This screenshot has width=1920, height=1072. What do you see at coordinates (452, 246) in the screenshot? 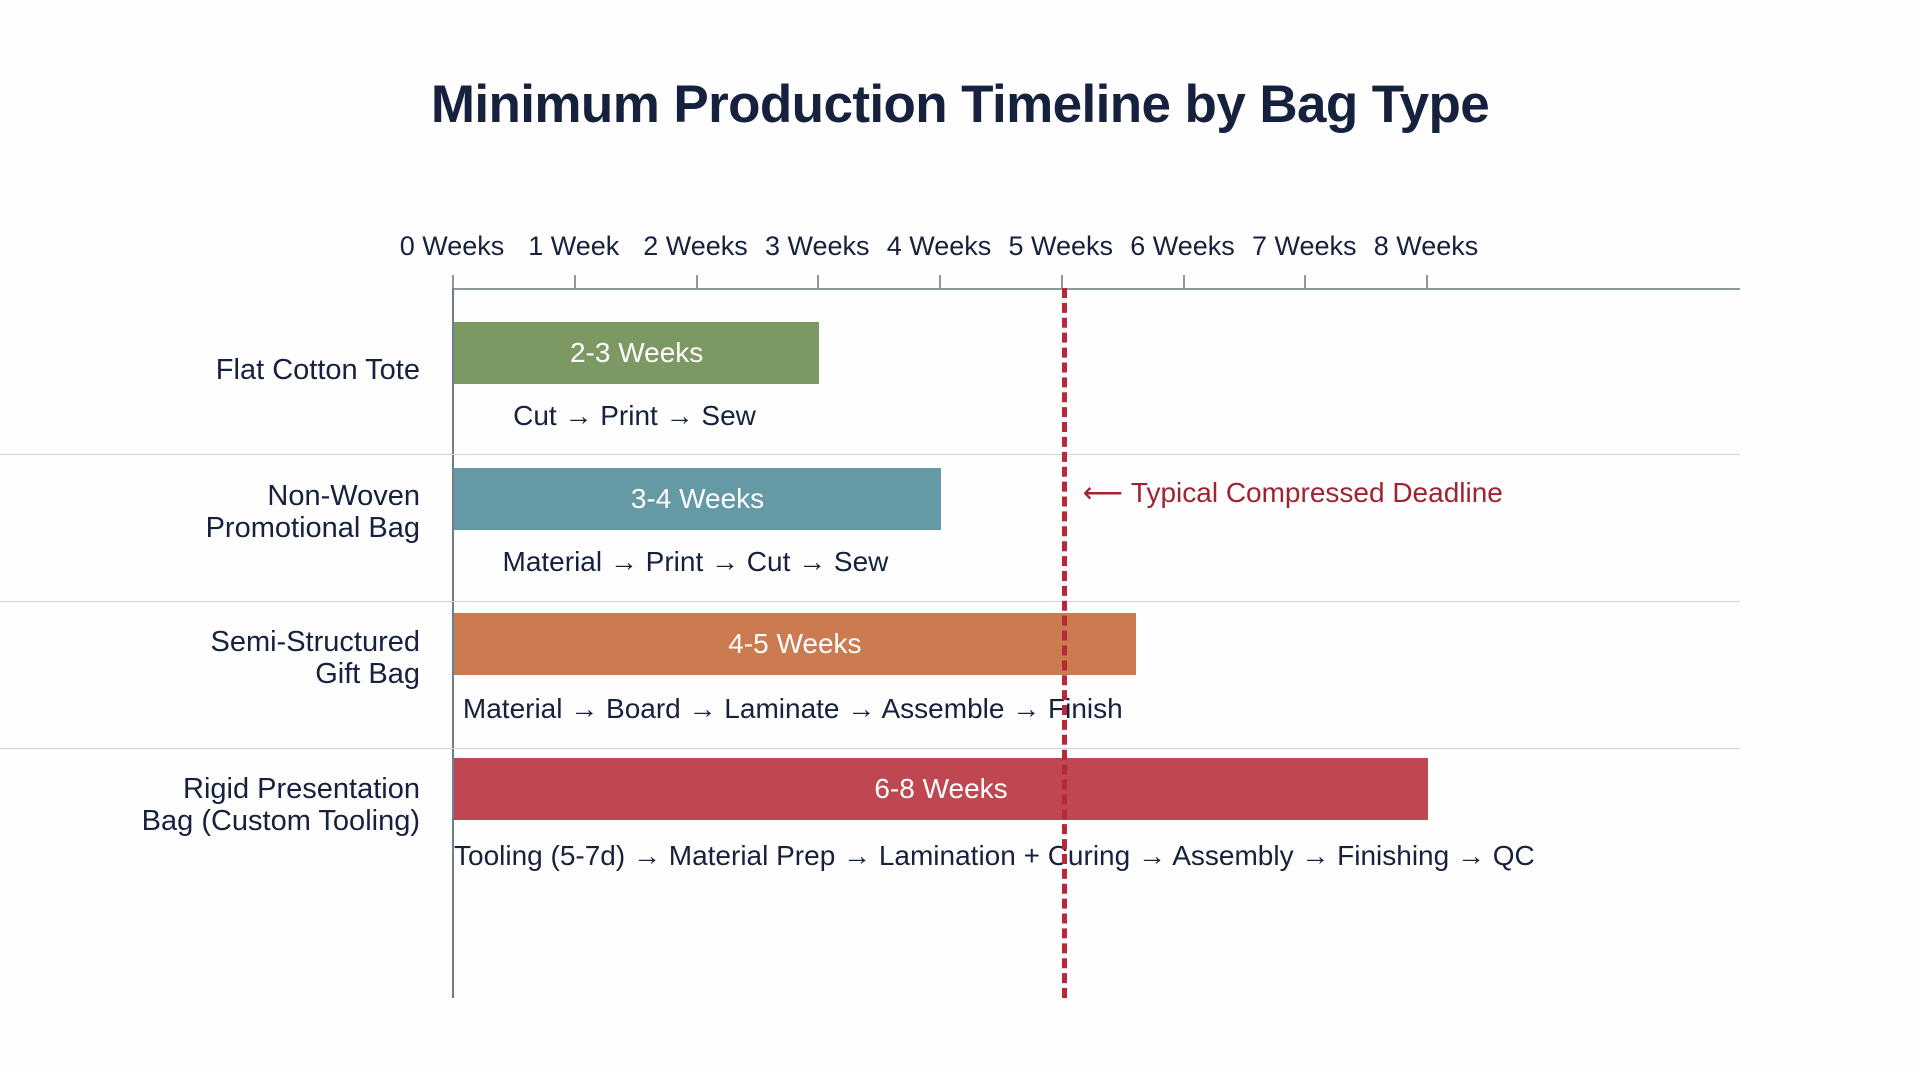
I see `x-tick-label: 0 Weeks` at bounding box center [452, 246].